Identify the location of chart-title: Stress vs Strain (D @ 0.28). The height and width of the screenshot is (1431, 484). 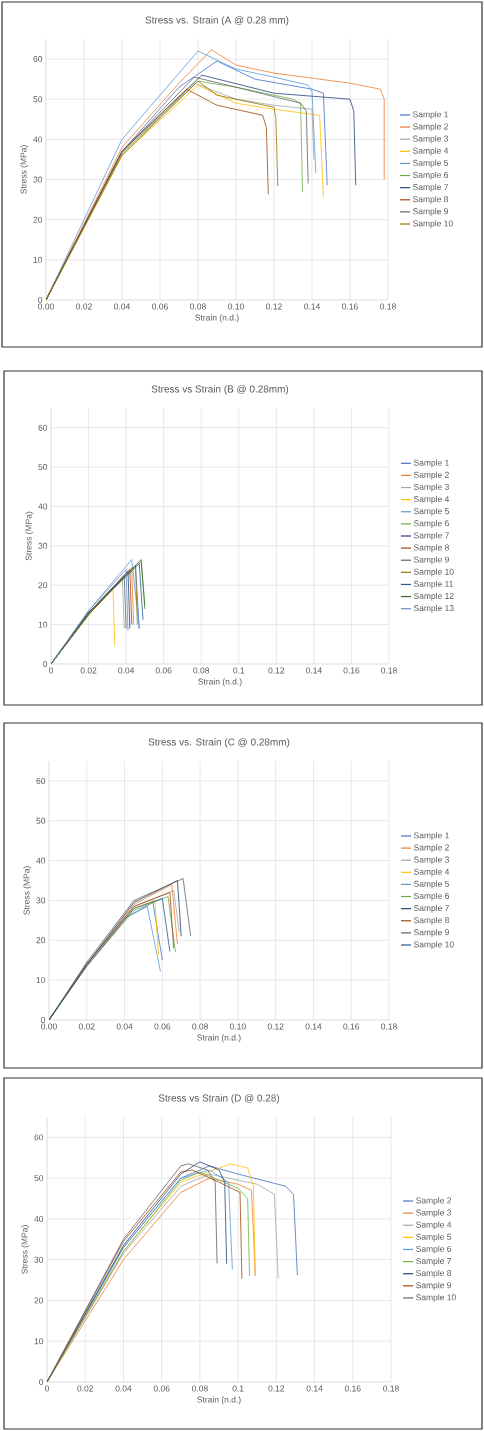
(219, 1099).